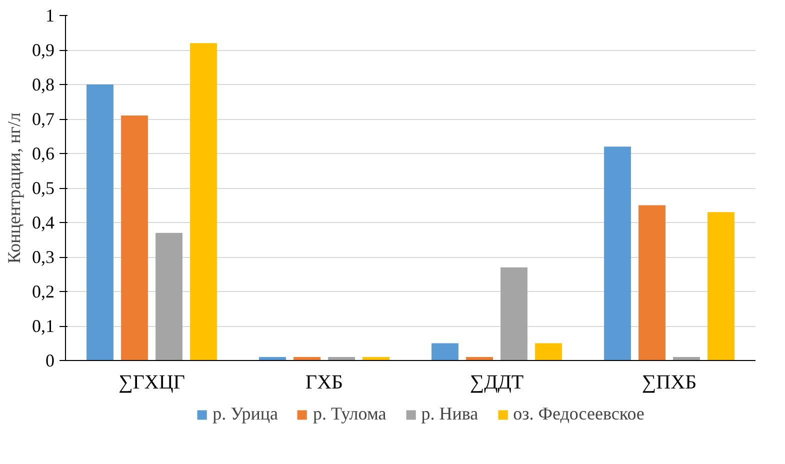 The height and width of the screenshot is (464, 785). I want to click on y-tick-label: 0,4, so click(43, 222).